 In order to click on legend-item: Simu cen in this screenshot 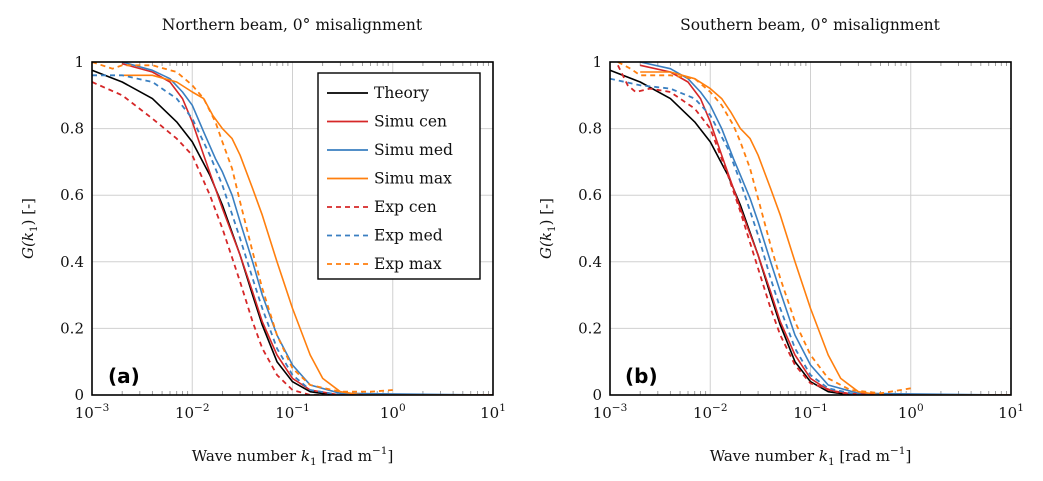, I will do `click(387, 122)`.